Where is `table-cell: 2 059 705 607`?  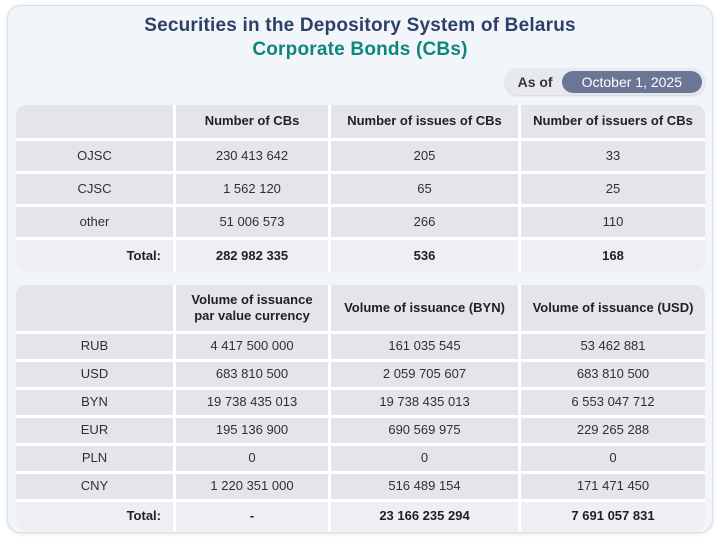 table-cell: 2 059 705 607 is located at coordinates (424, 374).